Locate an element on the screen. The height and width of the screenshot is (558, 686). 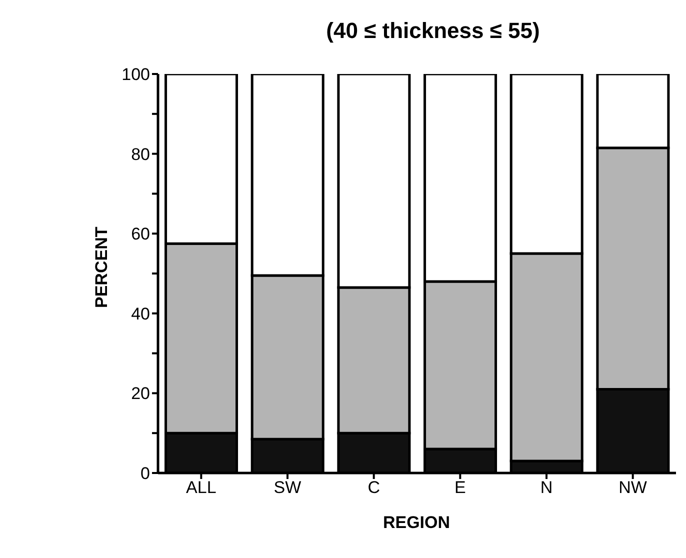
x-tick-label: SW is located at coordinates (288, 488).